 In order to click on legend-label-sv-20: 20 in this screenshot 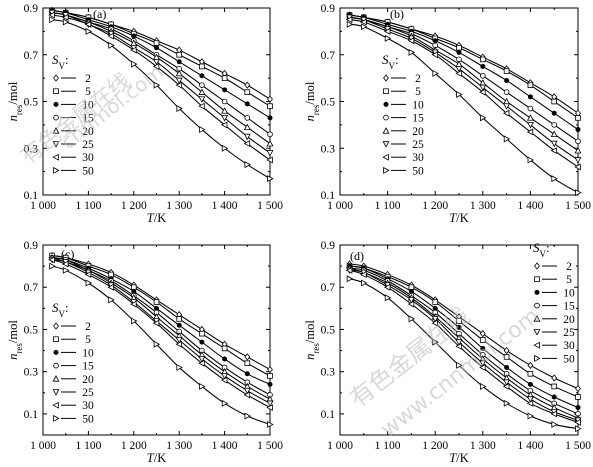, I will do `click(569, 320)`.